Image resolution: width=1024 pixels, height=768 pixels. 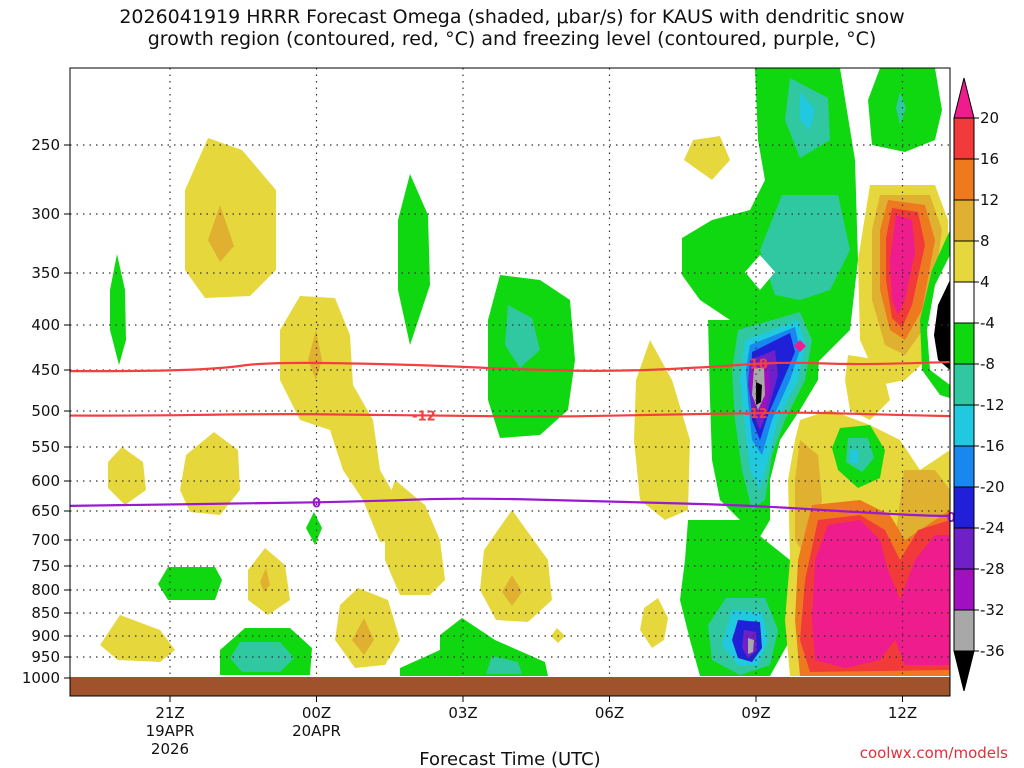 I want to click on x-tick-label: 09Z, so click(x=755, y=713).